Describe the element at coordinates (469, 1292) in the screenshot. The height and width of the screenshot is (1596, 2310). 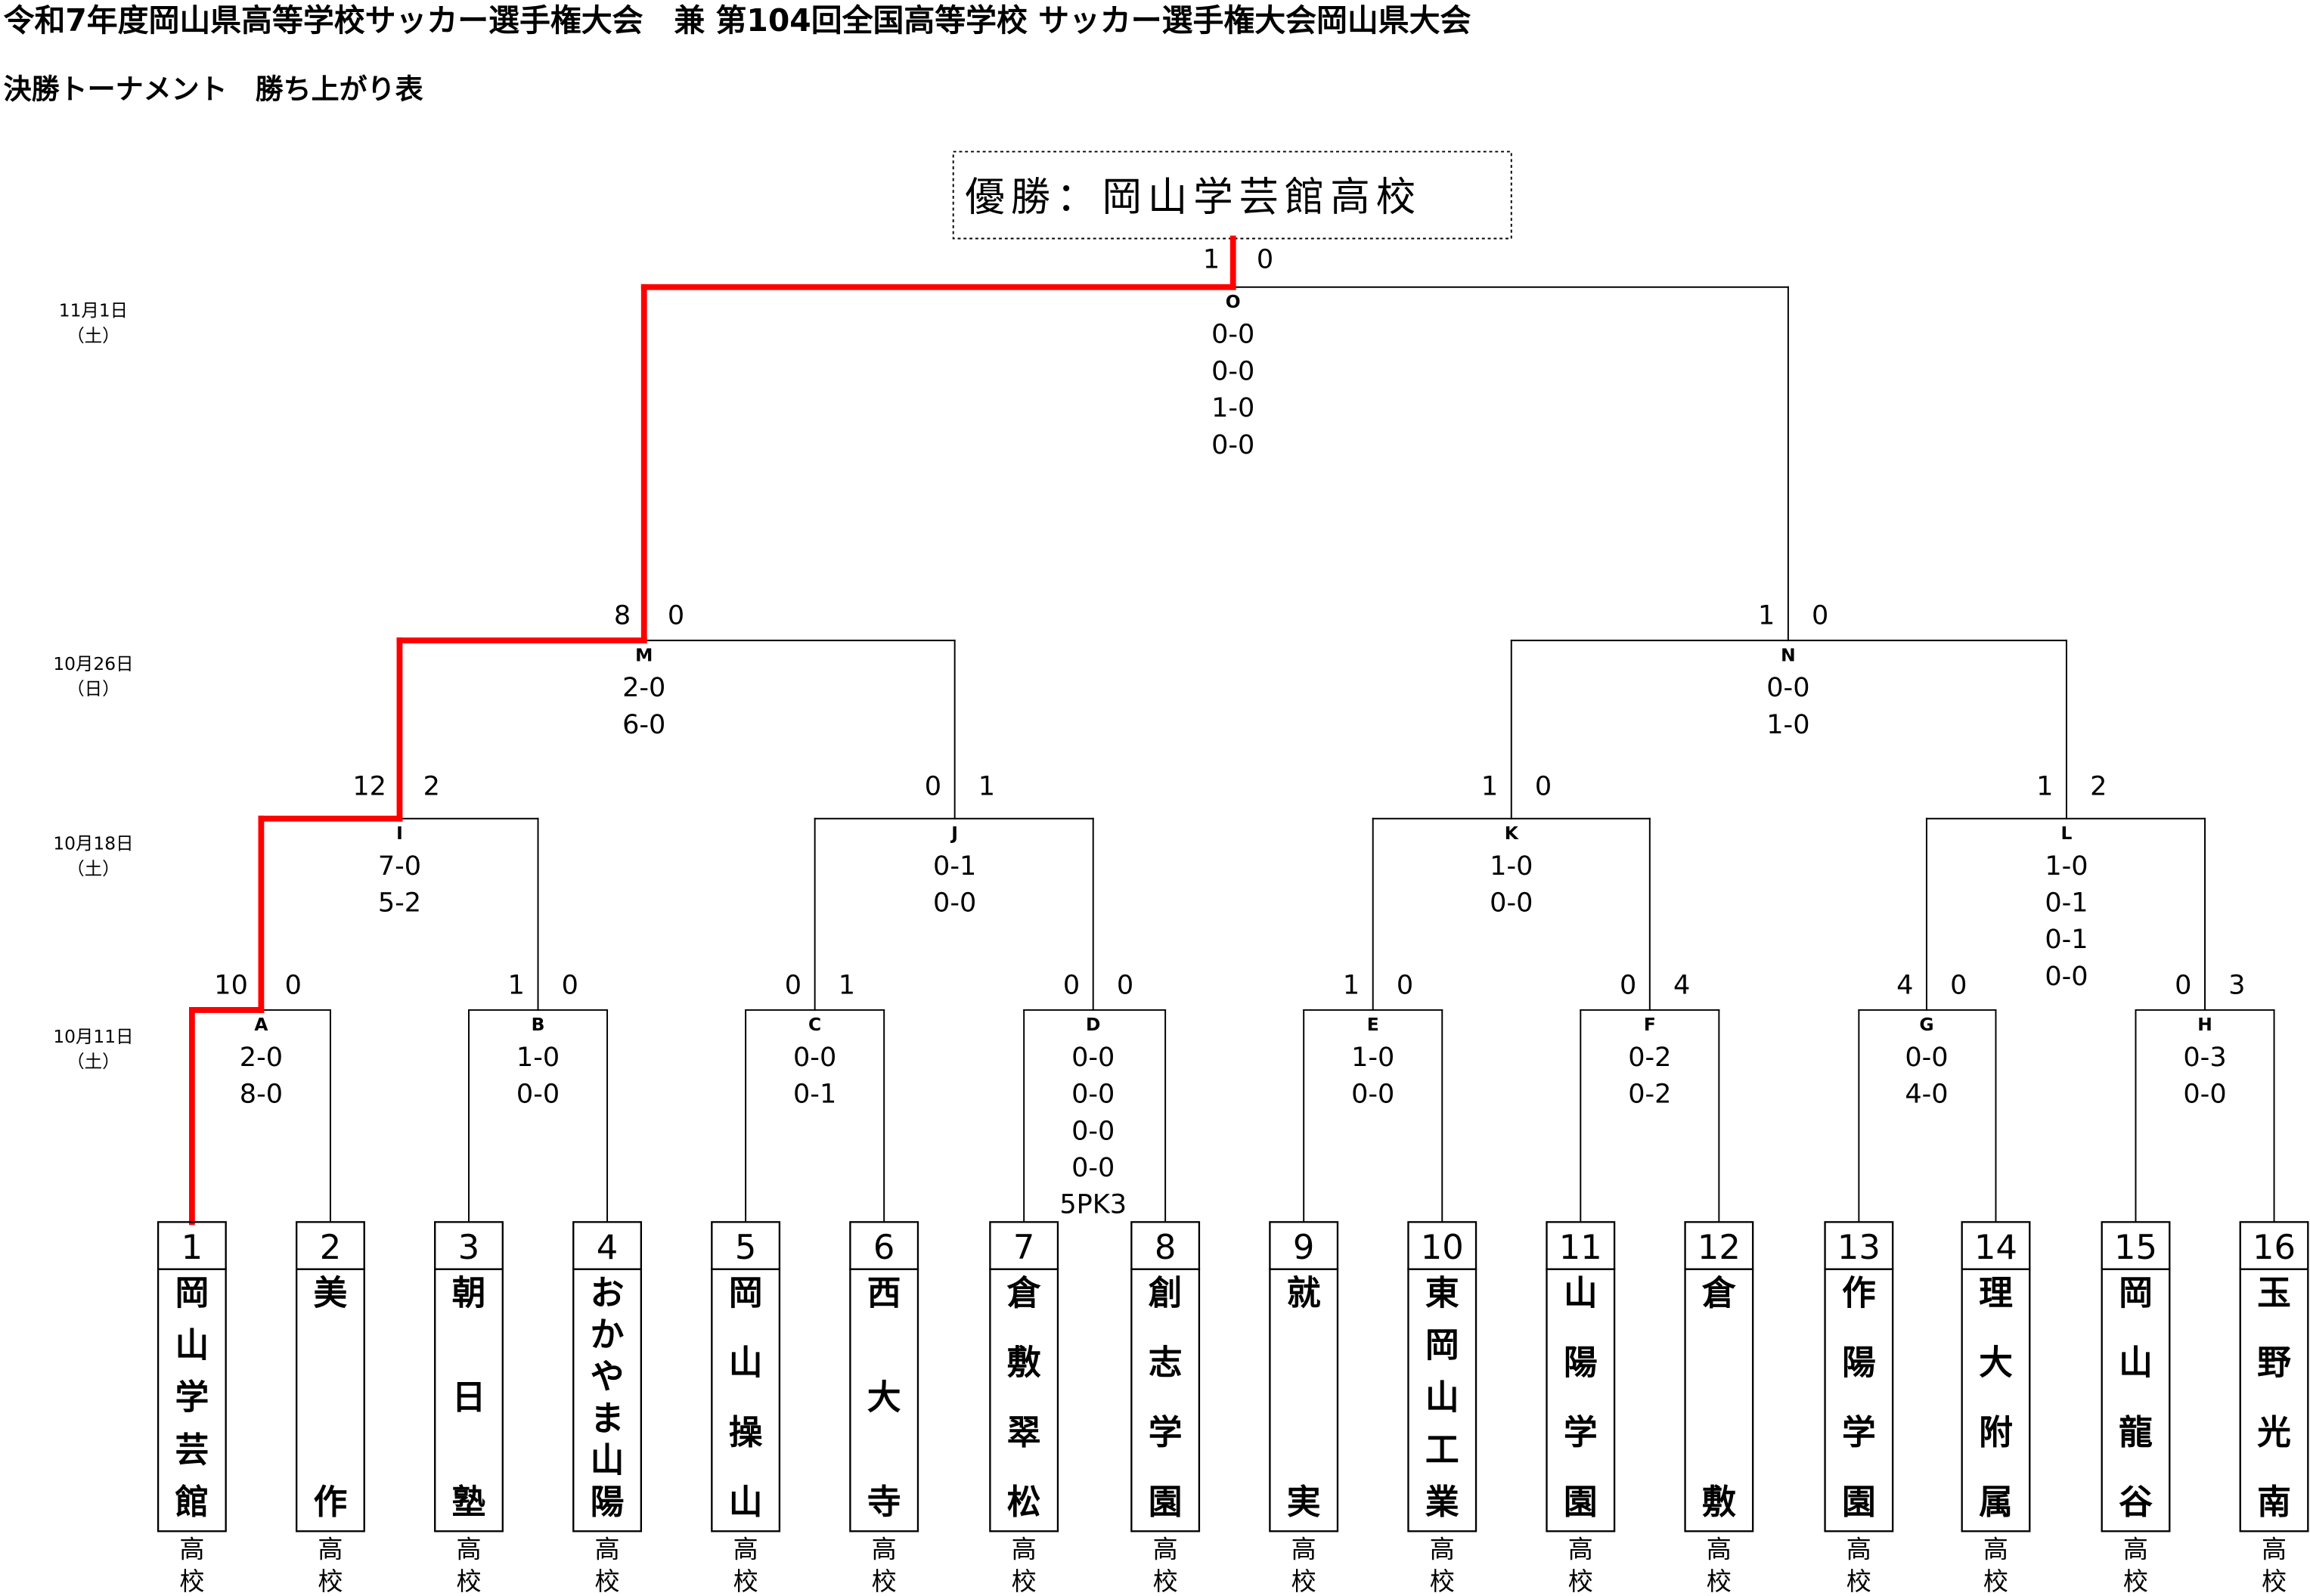
I see `team-name-char: 朝` at that location.